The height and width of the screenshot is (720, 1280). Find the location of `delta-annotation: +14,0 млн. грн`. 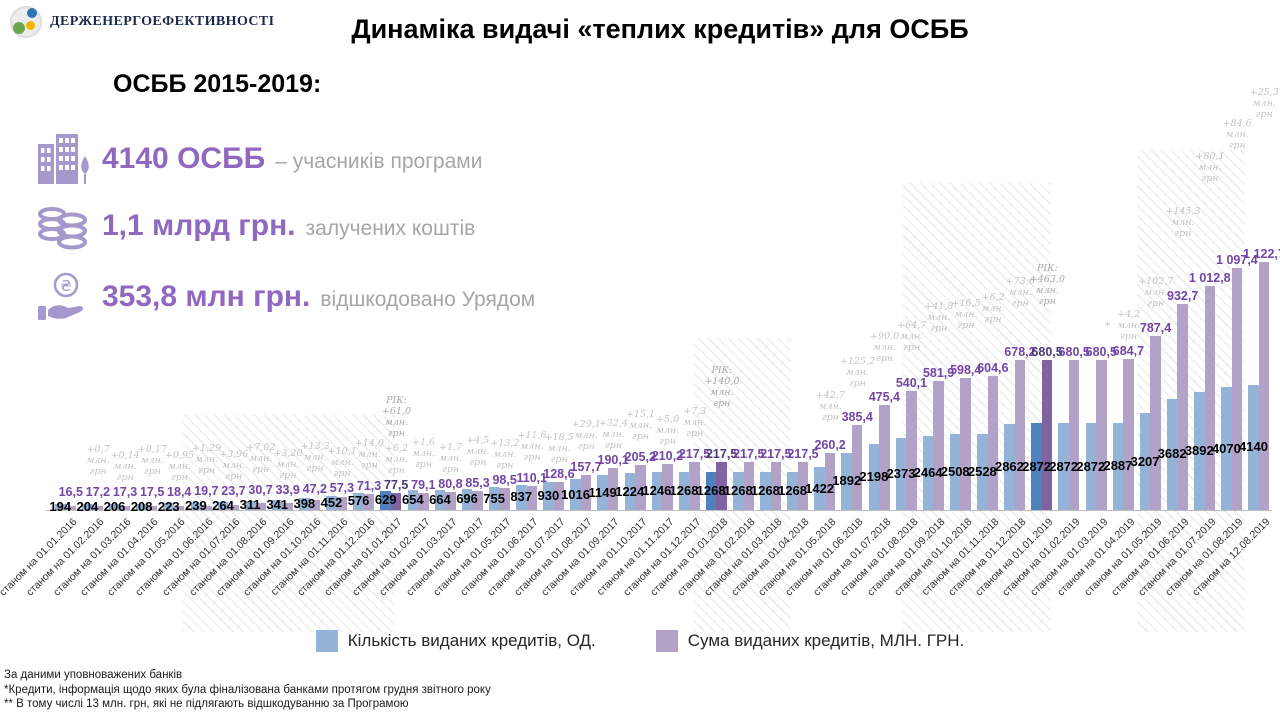

delta-annotation: +14,0 млн. грн is located at coordinates (369, 455).